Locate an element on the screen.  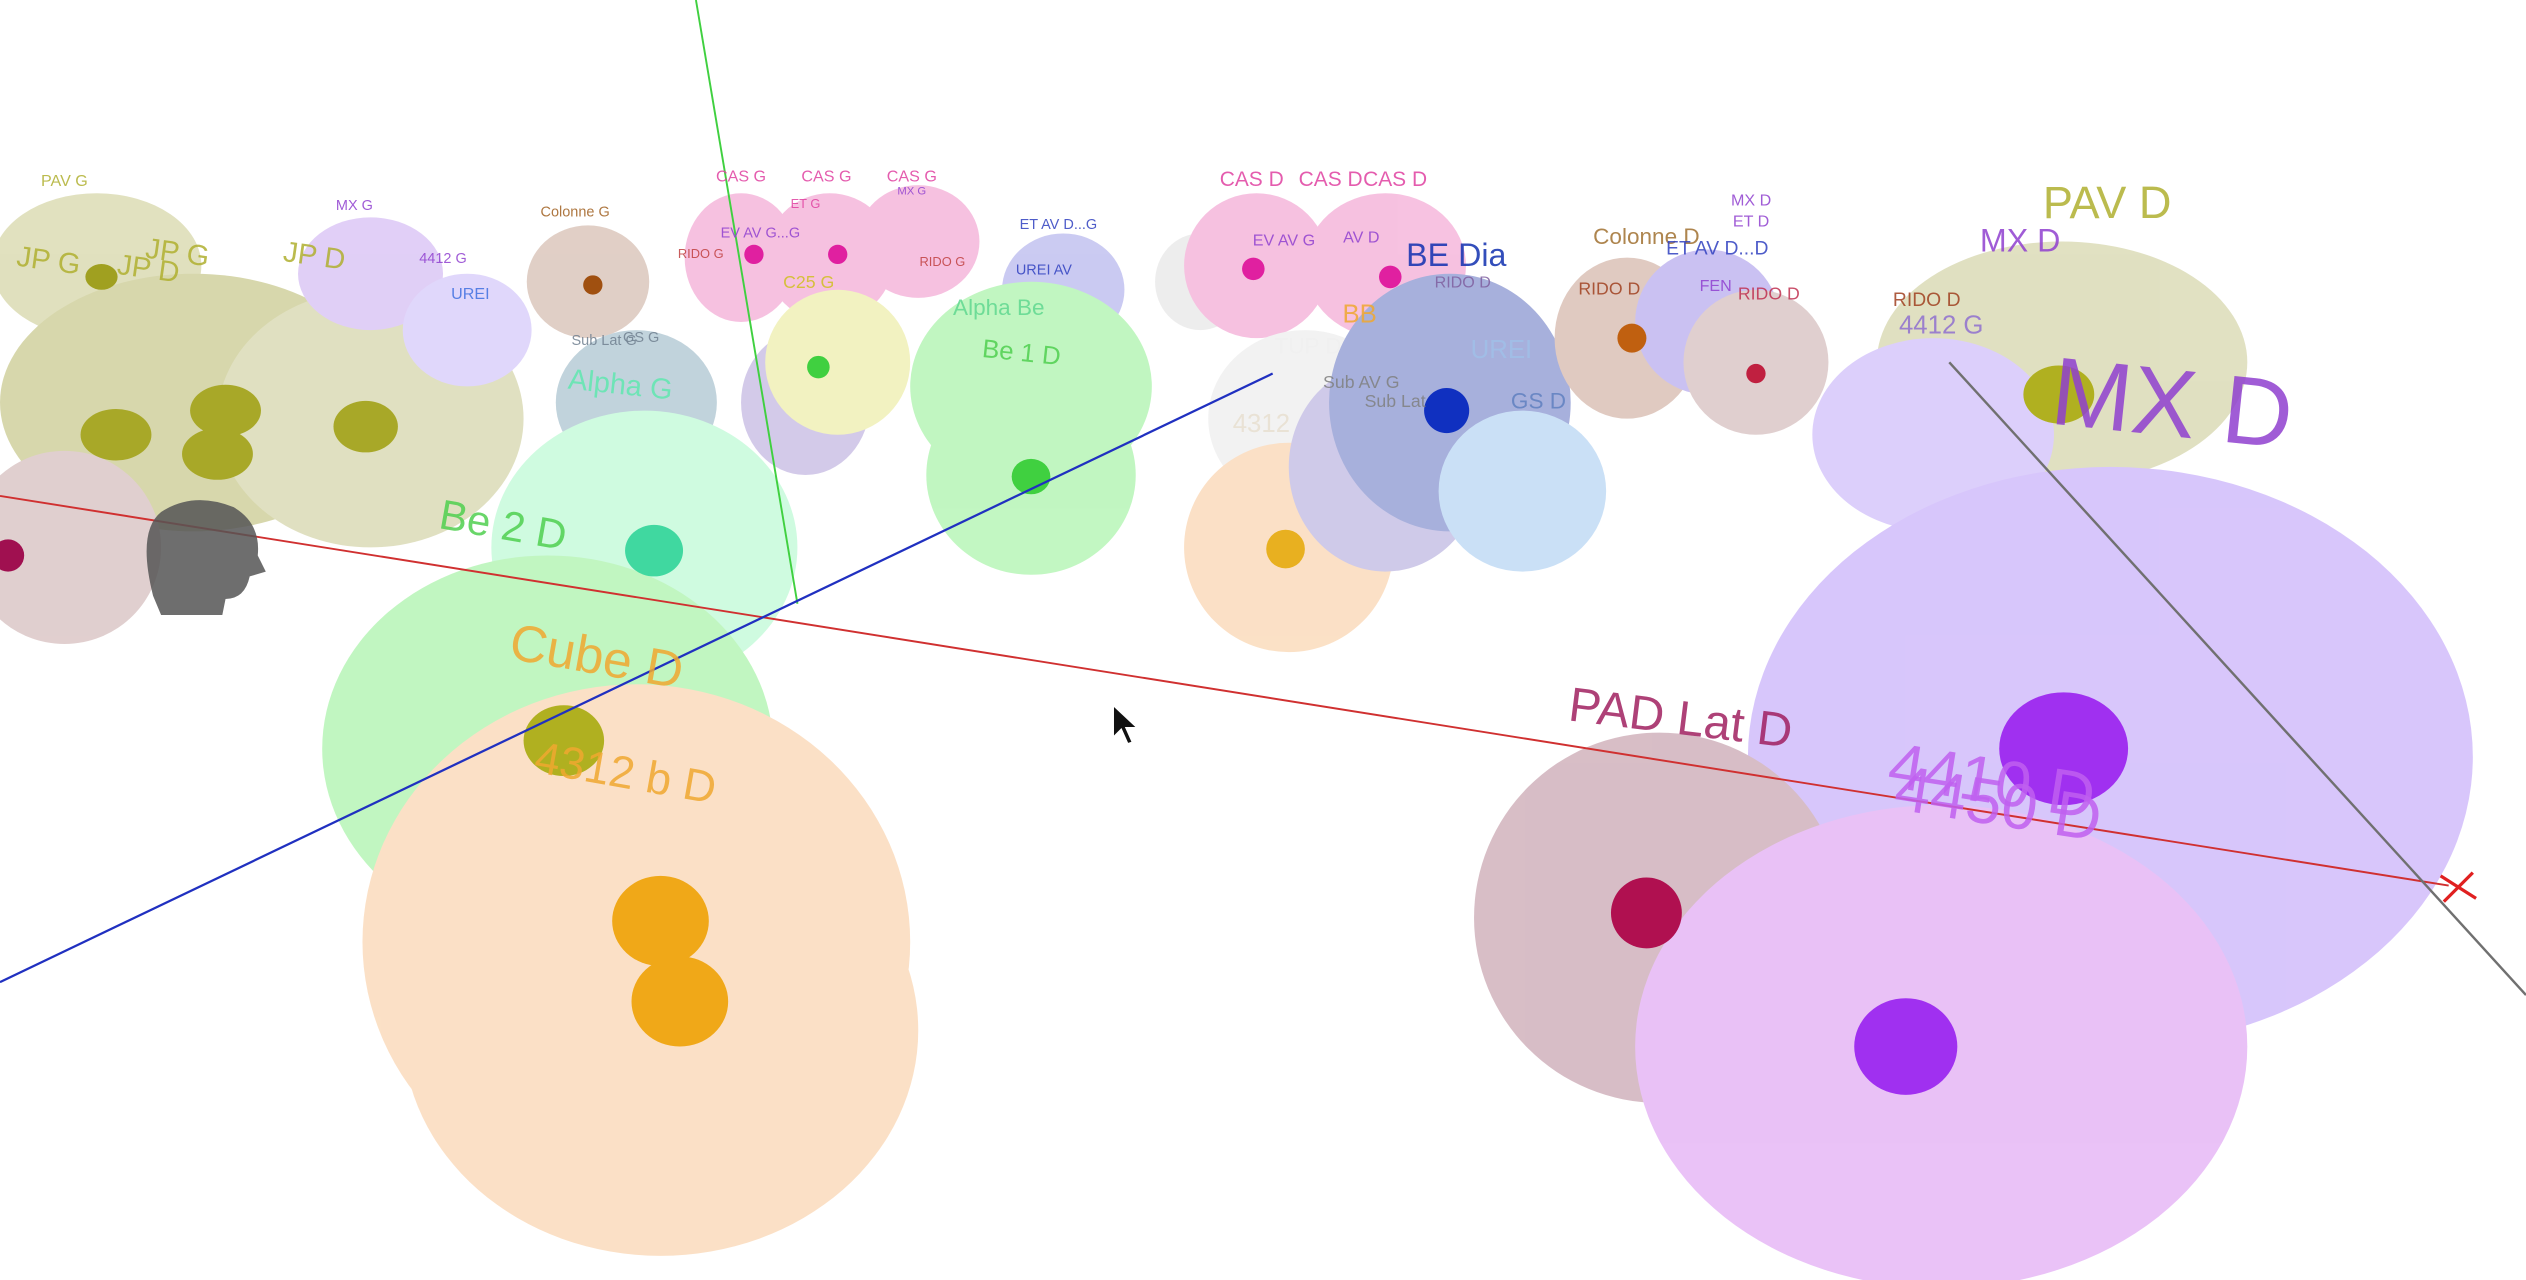
node-label: ET AV D...G is located at coordinates (1059, 225).